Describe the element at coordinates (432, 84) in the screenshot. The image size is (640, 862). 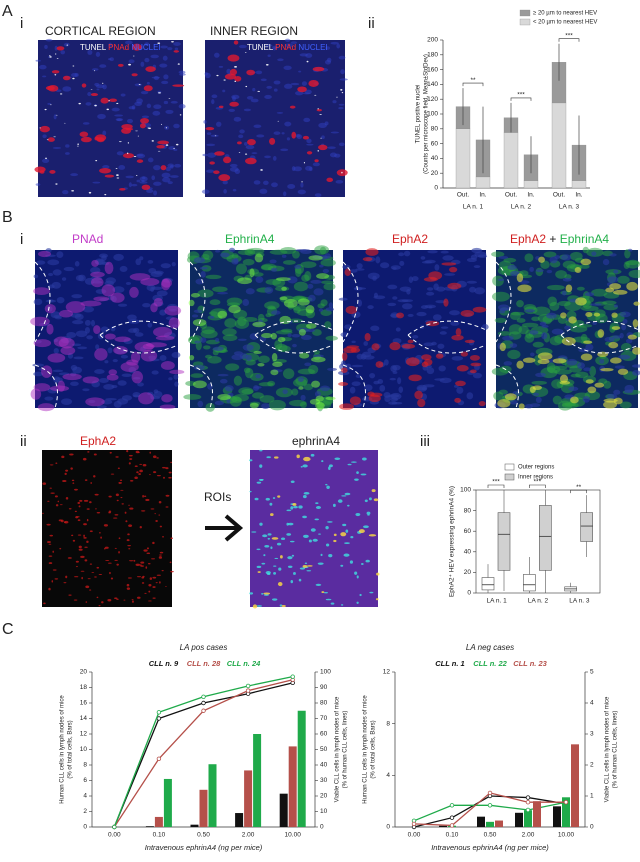
I see `y-tick-label: 140` at that location.